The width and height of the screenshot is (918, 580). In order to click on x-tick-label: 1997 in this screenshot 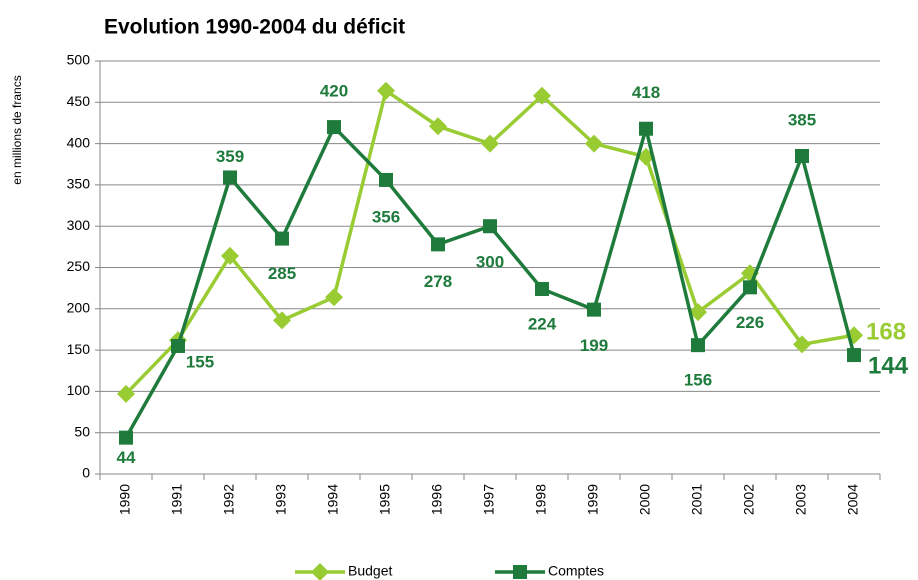, I will do `click(489, 499)`.